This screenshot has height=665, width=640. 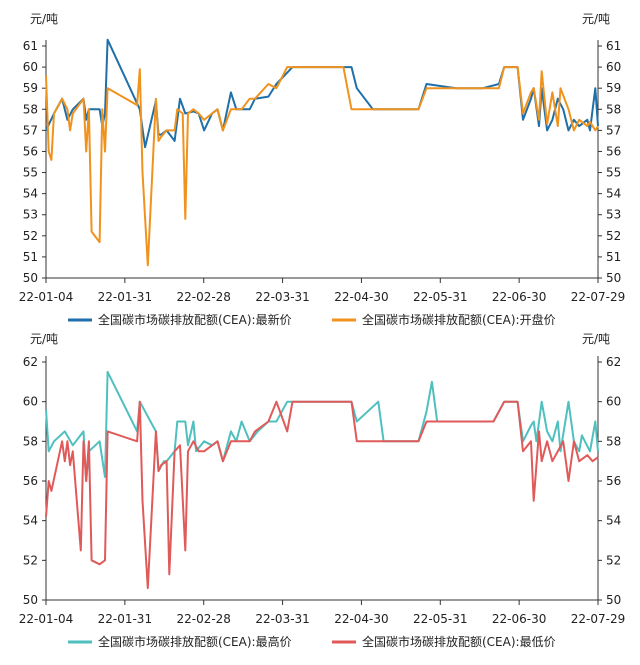 What do you see at coordinates (195, 319) in the screenshot?
I see `legend-label: 全国碳市场碳排放配额(CEA):最新价` at bounding box center [195, 319].